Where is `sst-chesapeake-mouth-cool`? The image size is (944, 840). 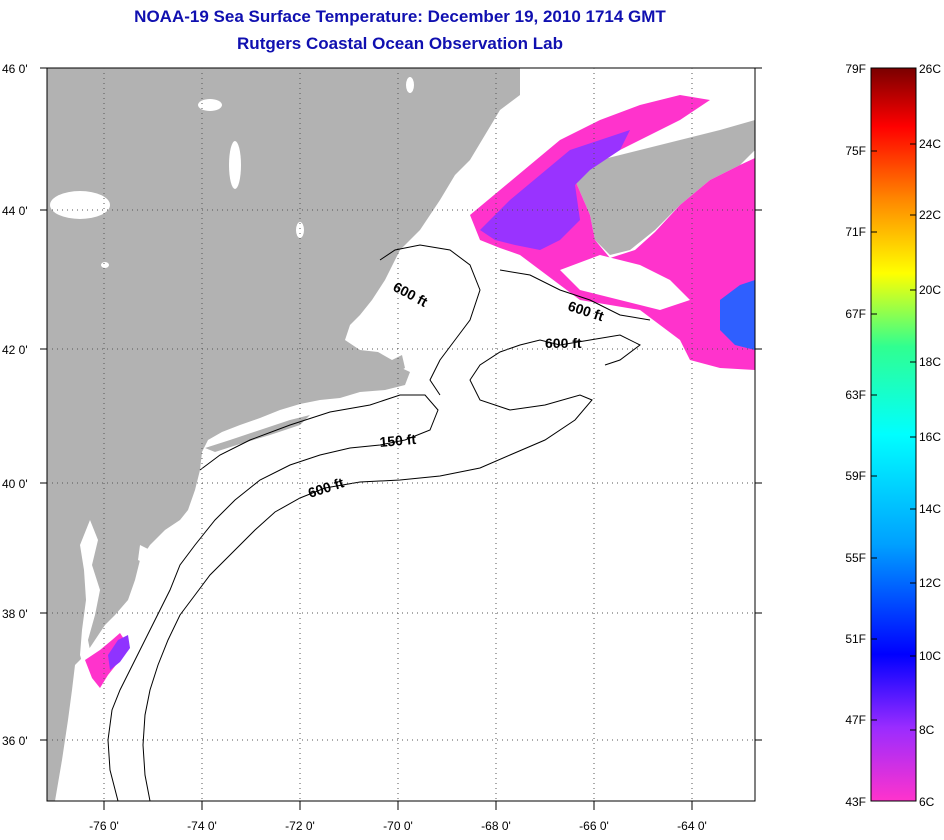 sst-chesapeake-mouth-cool is located at coordinates (119, 652).